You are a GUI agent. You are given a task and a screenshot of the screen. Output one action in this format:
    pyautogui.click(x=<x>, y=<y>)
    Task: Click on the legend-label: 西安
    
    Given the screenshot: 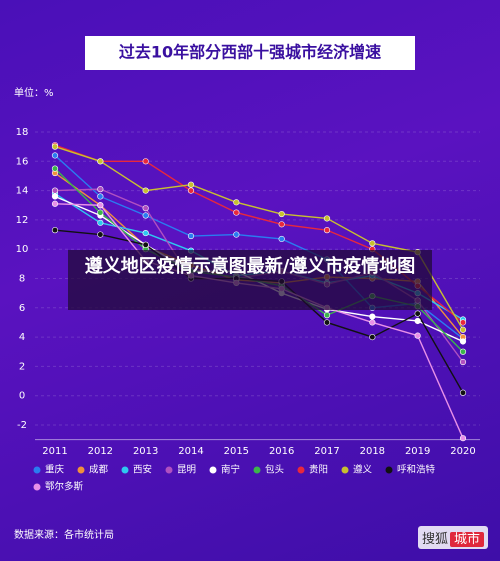 What is the action you would take?
    pyautogui.click(x=142, y=470)
    